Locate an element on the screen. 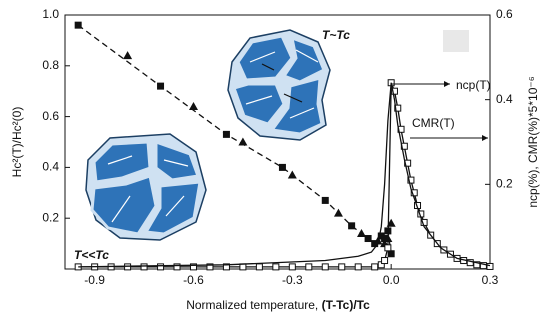 This screenshot has height=324, width=550. x-tick-label: -0.3 is located at coordinates (292, 280).